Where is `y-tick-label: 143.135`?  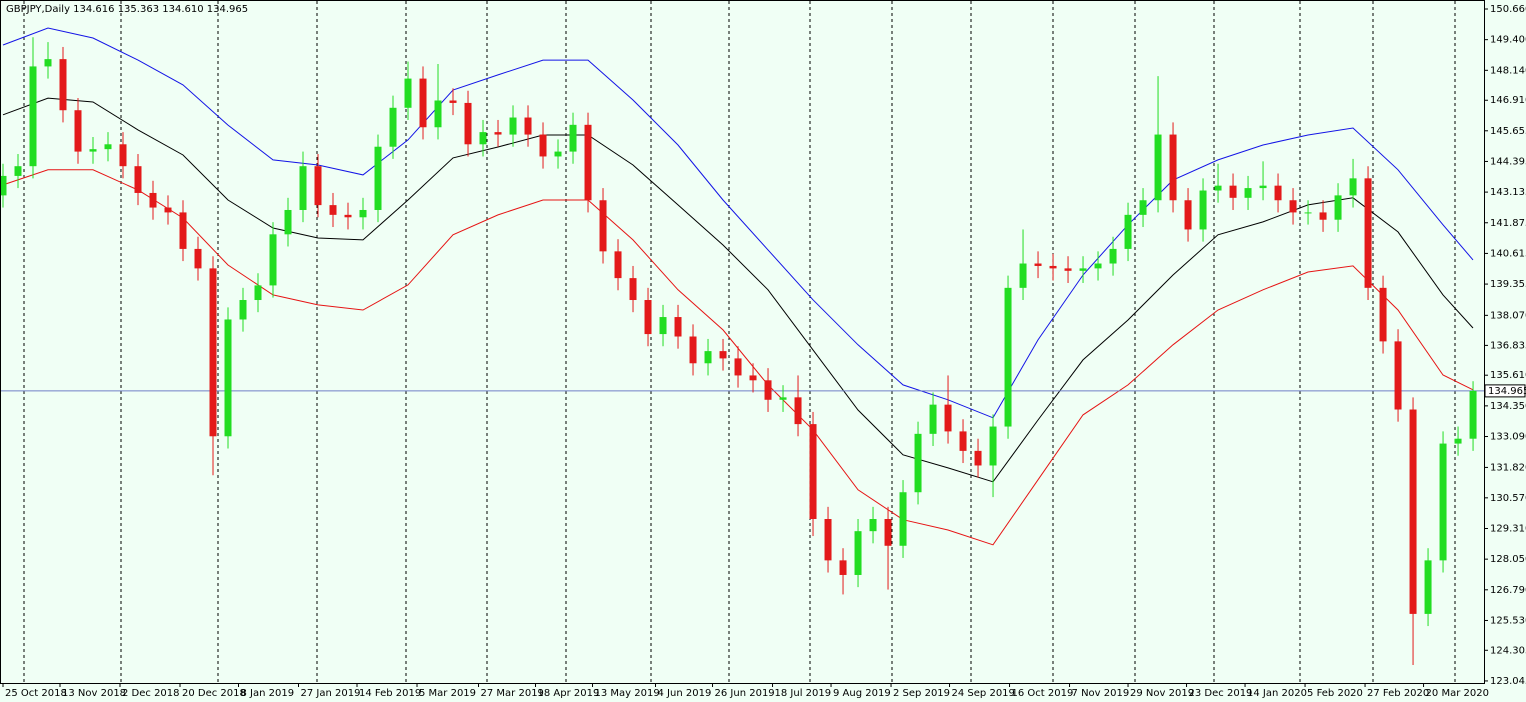 y-tick-label: 143.135 is located at coordinates (1508, 192).